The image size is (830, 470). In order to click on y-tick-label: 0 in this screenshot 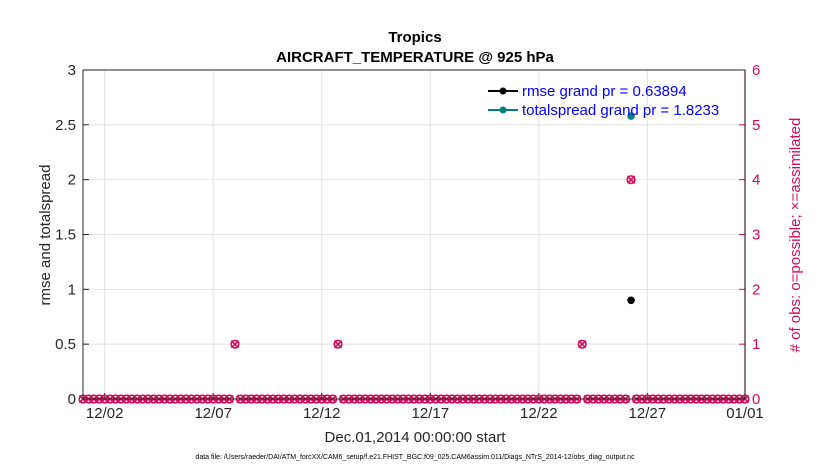, I will do `click(72, 399)`.